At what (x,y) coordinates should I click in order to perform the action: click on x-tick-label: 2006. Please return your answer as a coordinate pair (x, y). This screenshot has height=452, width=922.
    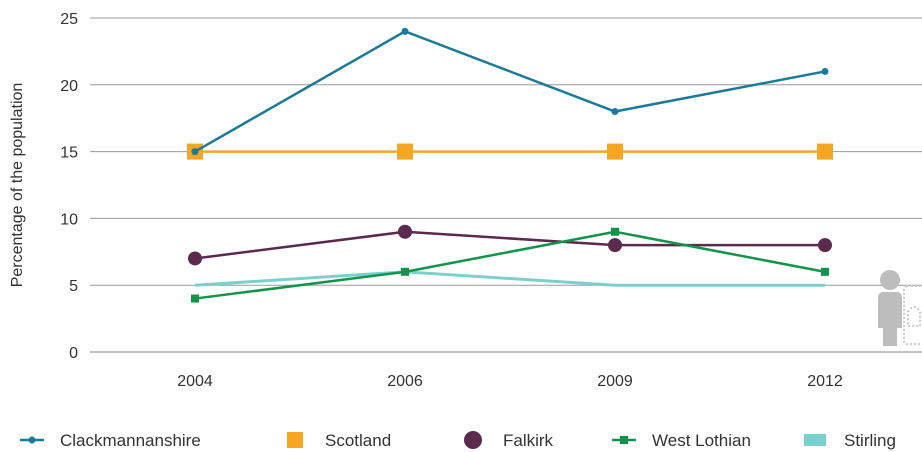
    Looking at the image, I should click on (405, 381).